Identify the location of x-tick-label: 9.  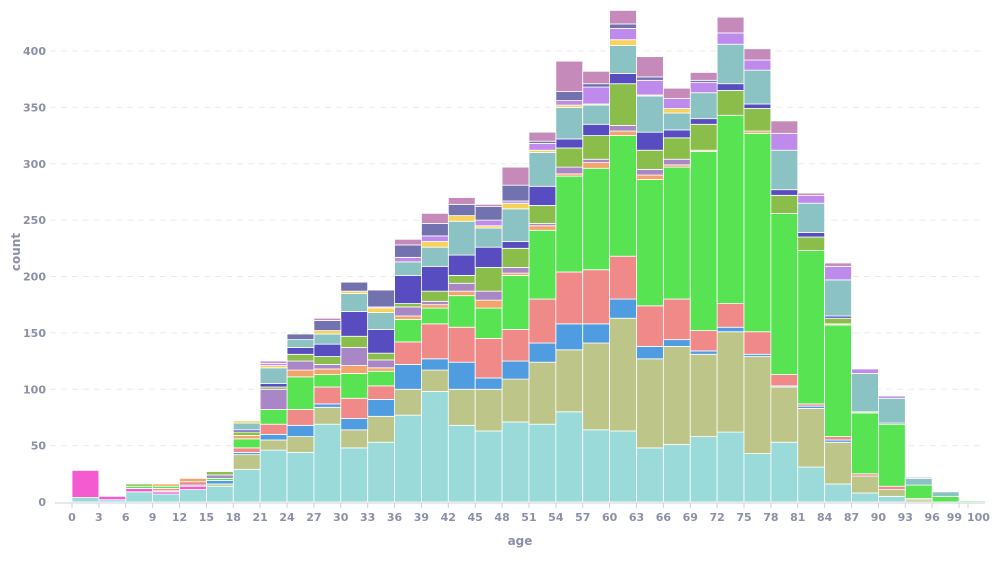
(153, 517).